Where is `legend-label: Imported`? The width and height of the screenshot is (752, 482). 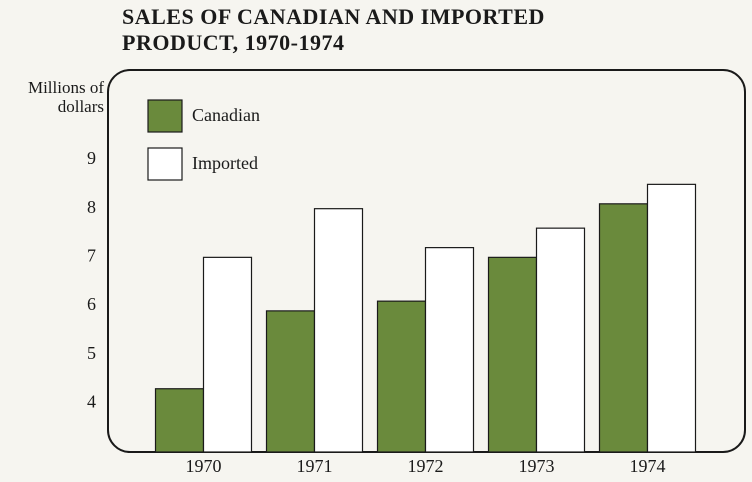
legend-label: Imported is located at coordinates (225, 163).